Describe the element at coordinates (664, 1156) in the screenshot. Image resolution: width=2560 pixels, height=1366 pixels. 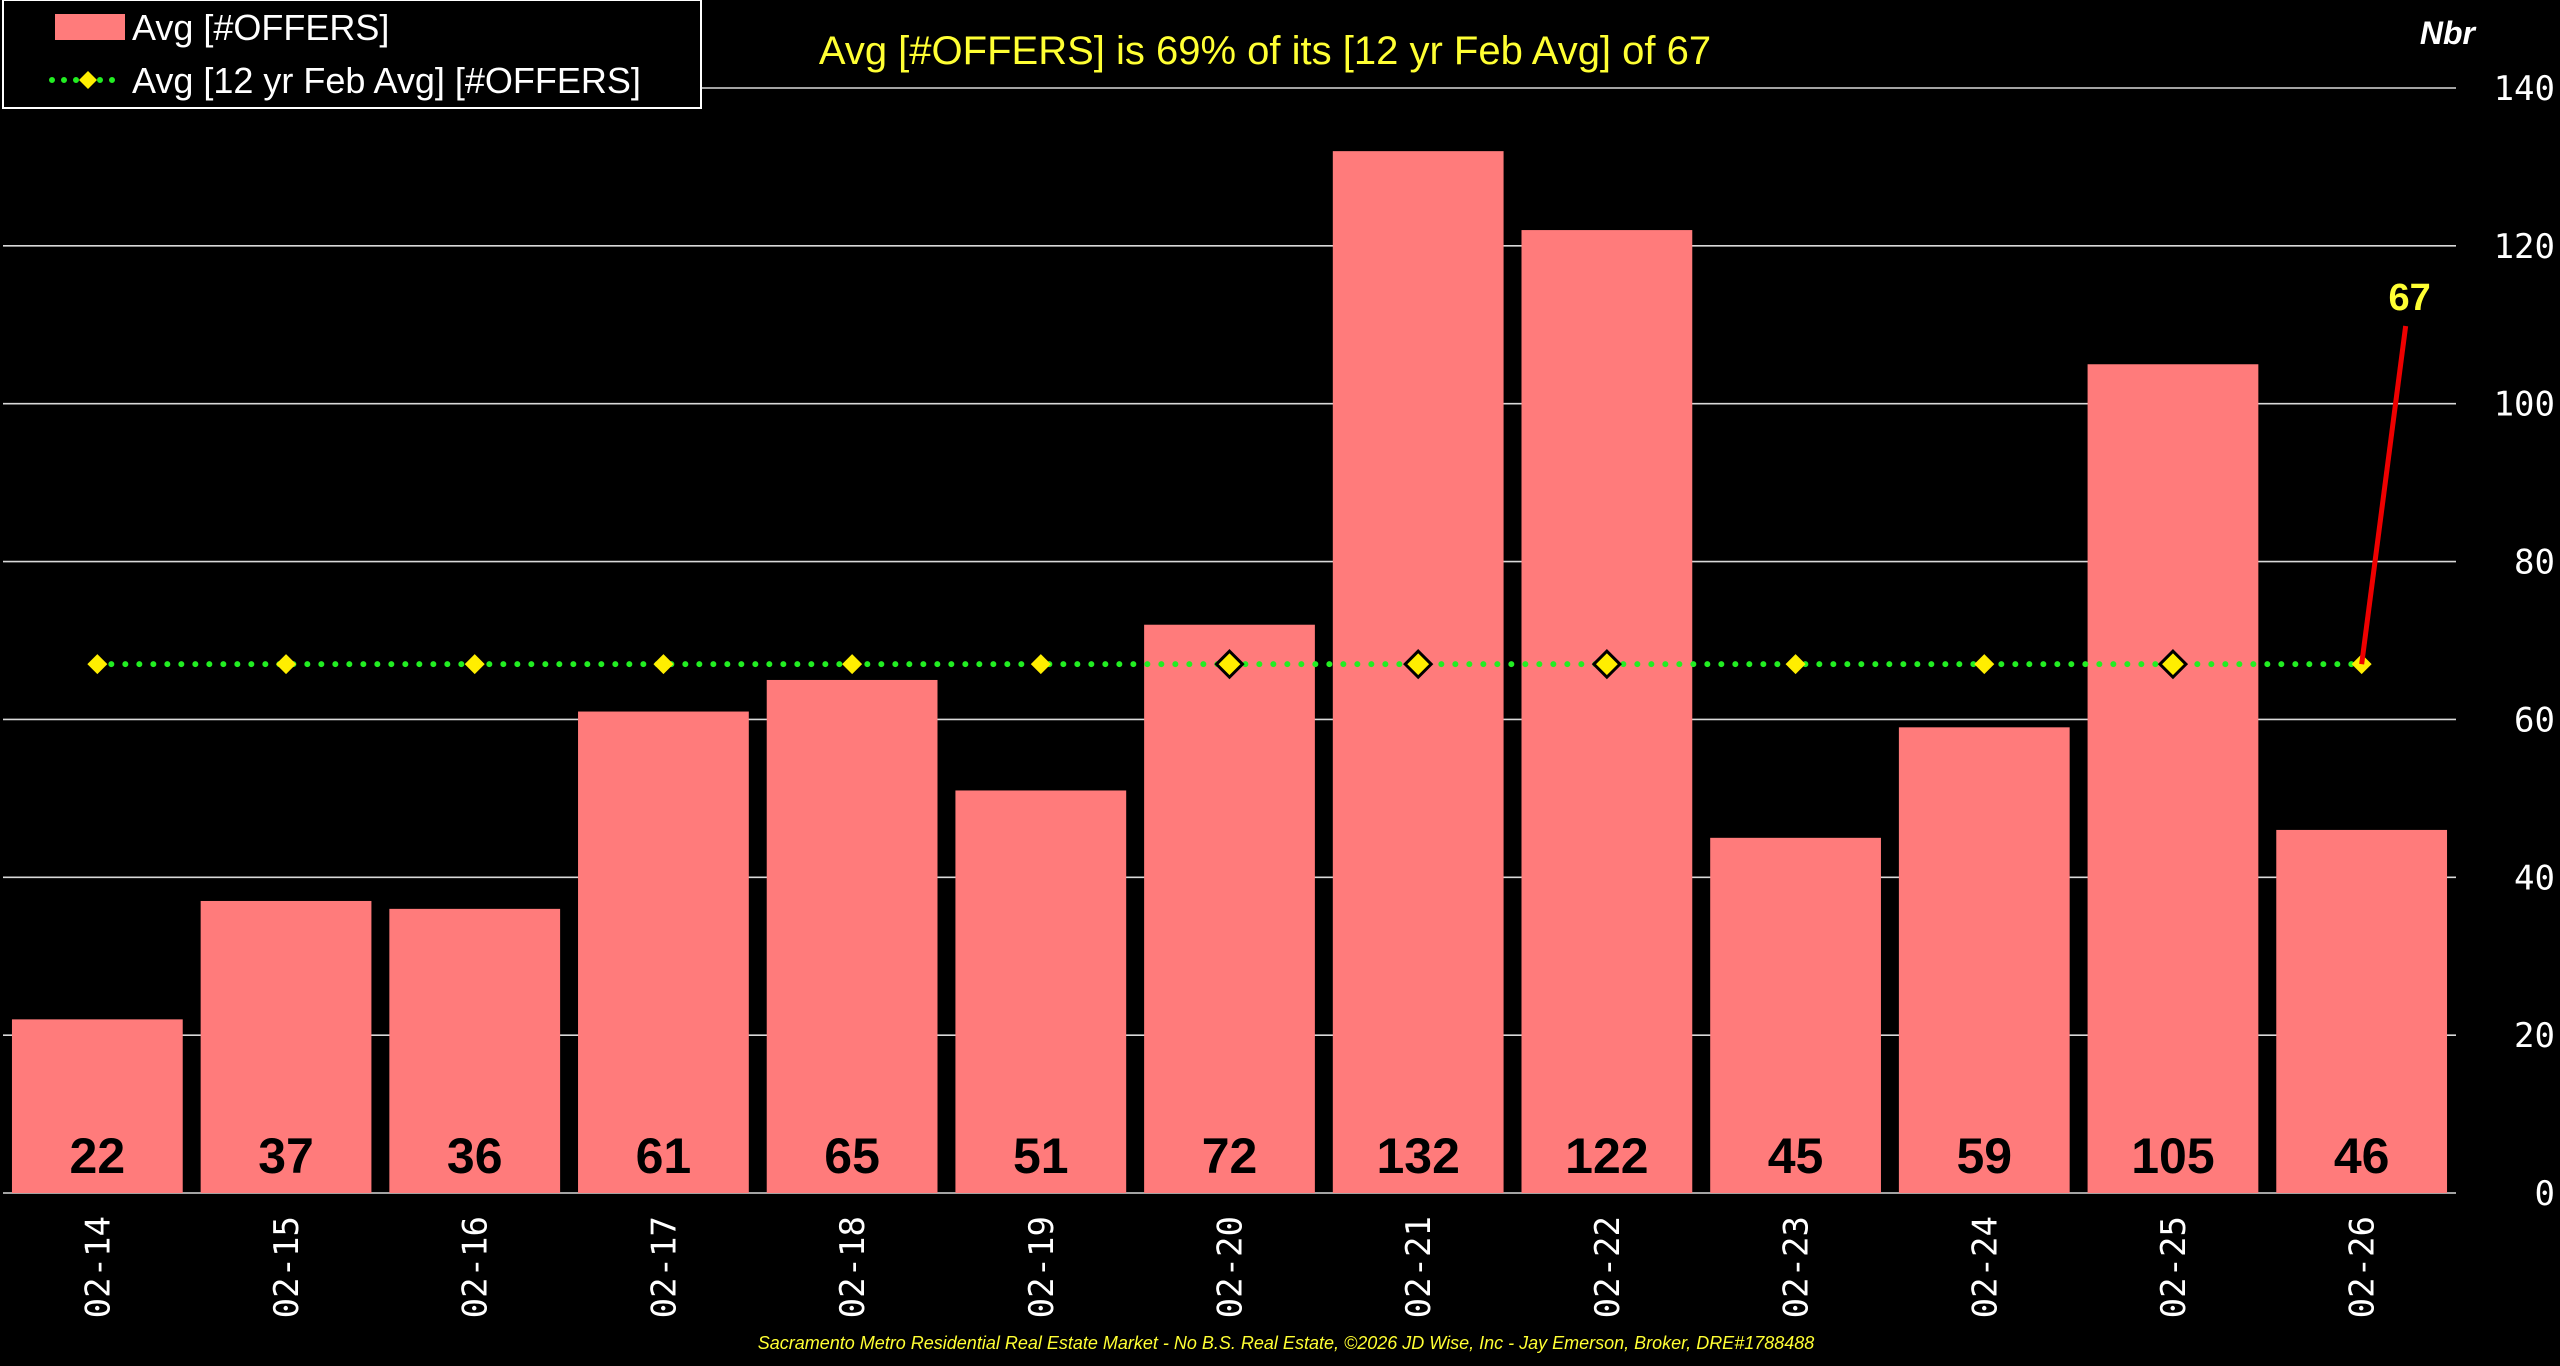
I see `bar-value-label: 61` at that location.